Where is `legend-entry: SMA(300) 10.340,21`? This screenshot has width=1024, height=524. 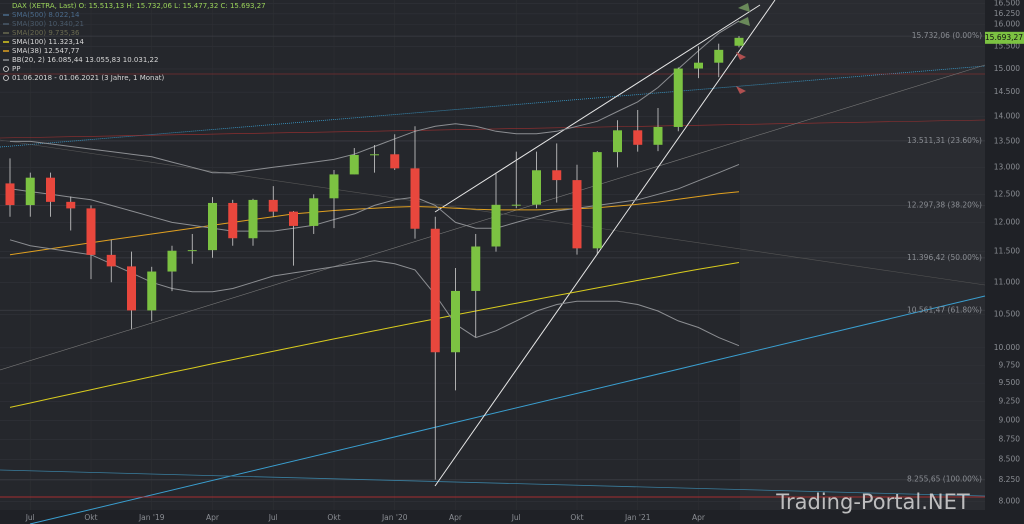 legend-entry: SMA(300) 10.340,21 is located at coordinates (48, 24).